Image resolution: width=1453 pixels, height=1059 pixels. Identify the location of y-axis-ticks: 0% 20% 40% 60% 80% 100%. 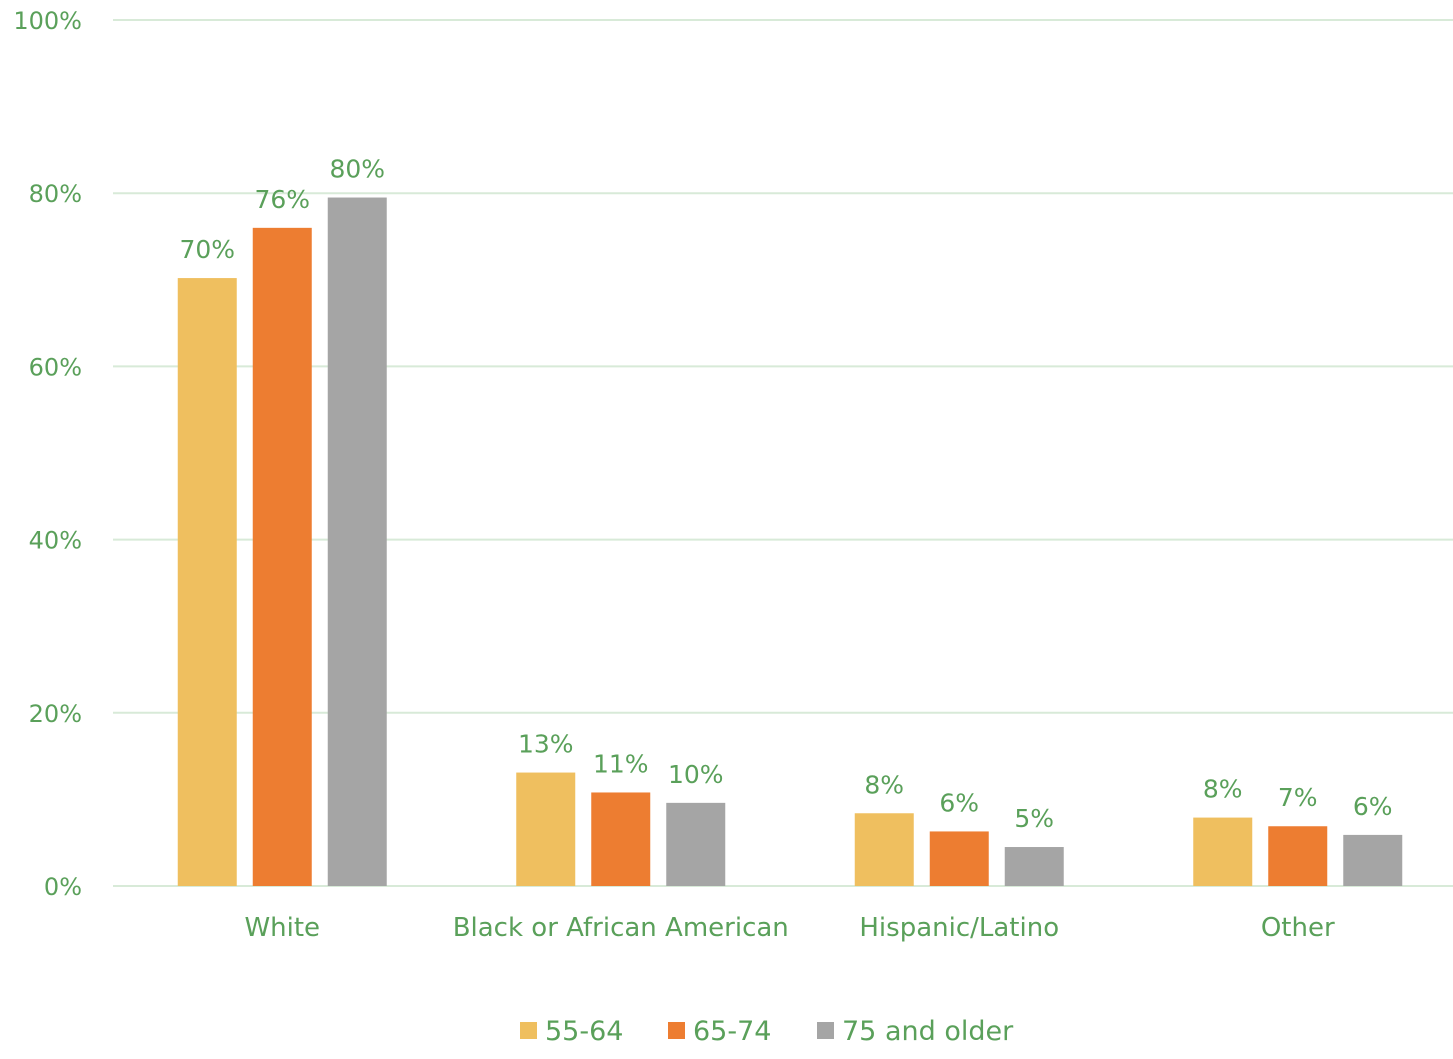
(47, 454).